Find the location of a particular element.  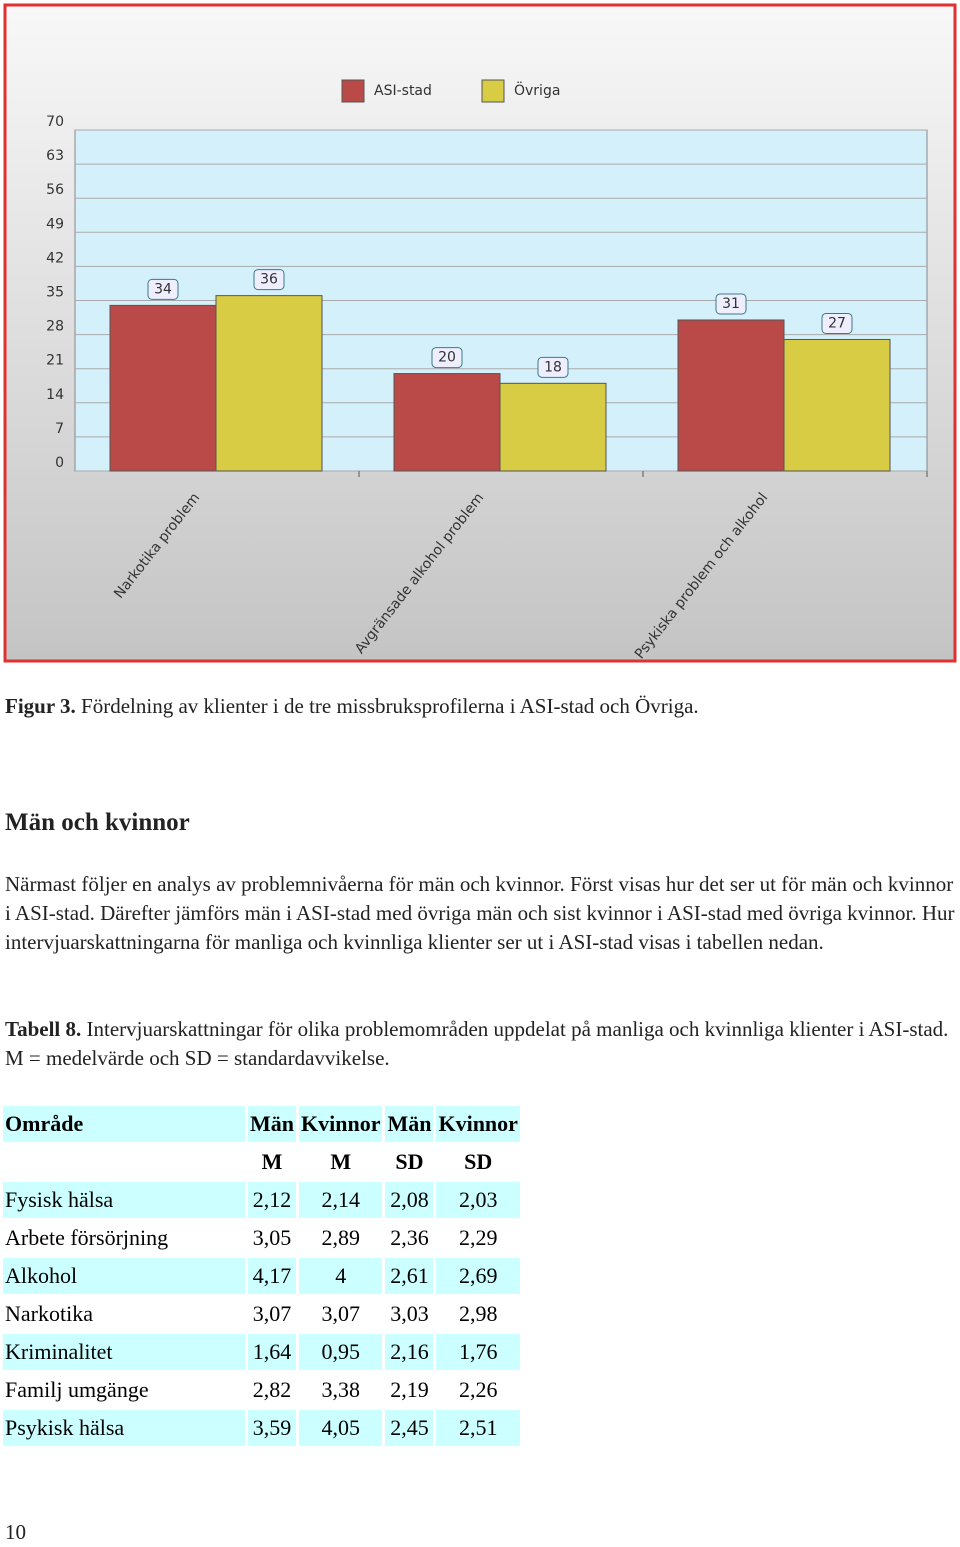

y-tick-label: 28 is located at coordinates (55, 327).